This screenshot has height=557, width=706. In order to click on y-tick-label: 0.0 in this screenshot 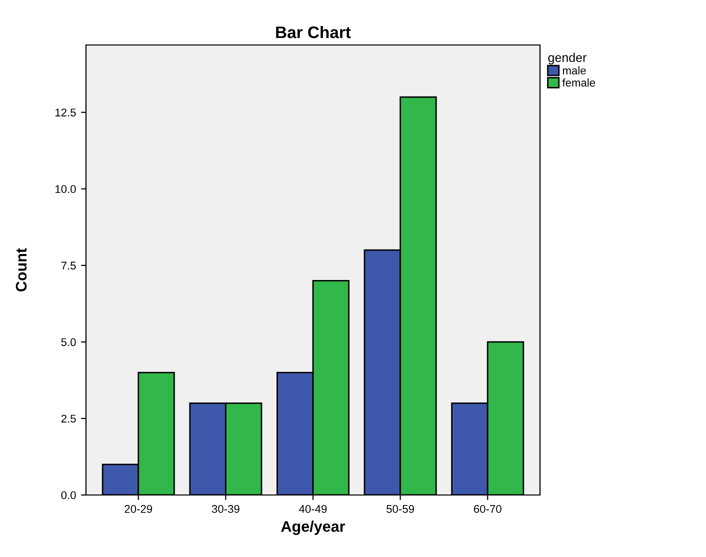, I will do `click(68, 495)`.